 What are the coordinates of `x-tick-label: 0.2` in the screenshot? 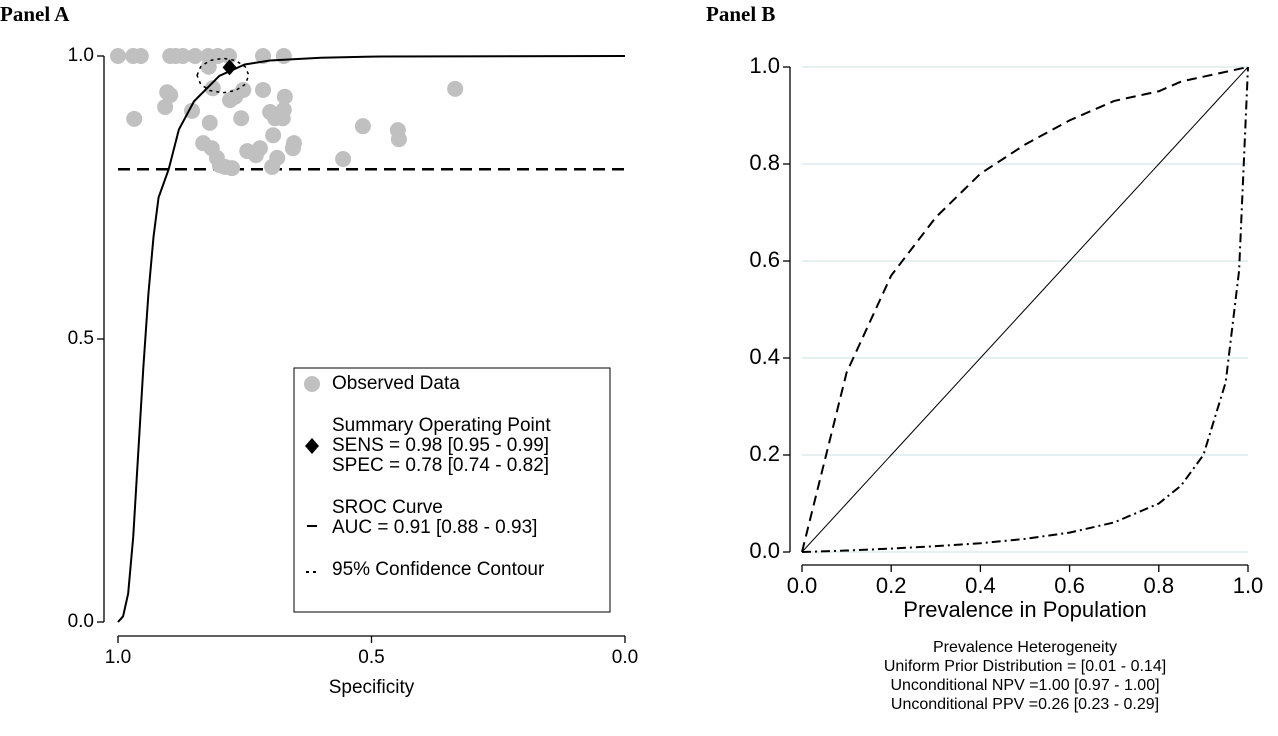 It's located at (891, 585).